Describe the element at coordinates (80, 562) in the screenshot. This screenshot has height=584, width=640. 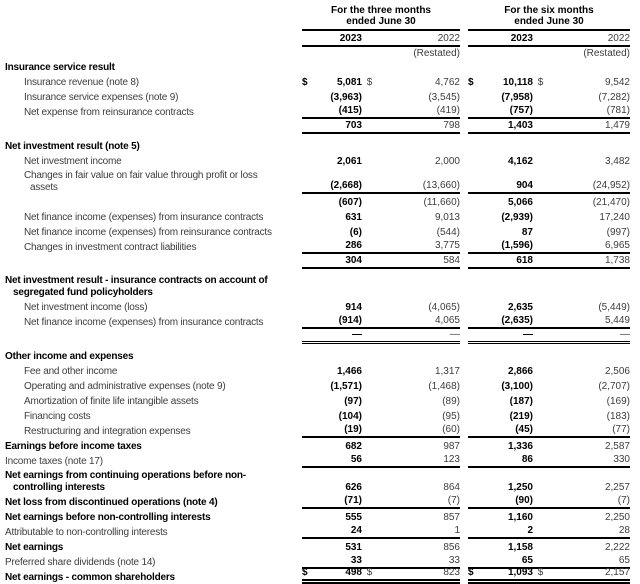
I see `row-label: Preferred share dividends (note 14)` at that location.